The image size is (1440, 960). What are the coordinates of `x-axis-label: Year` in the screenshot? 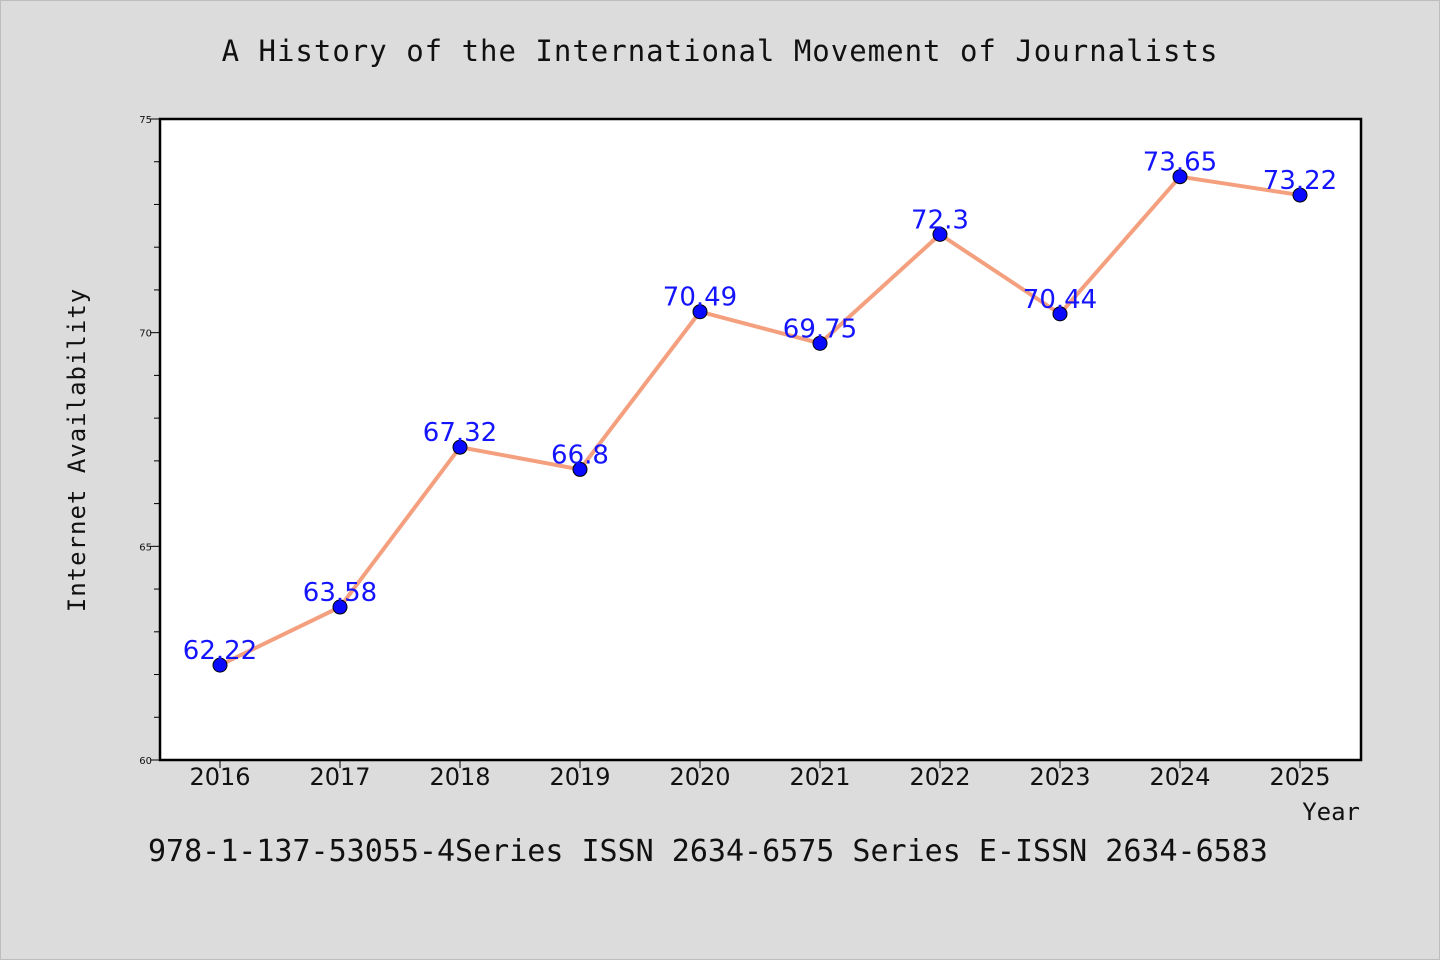 It's located at (1331, 812).